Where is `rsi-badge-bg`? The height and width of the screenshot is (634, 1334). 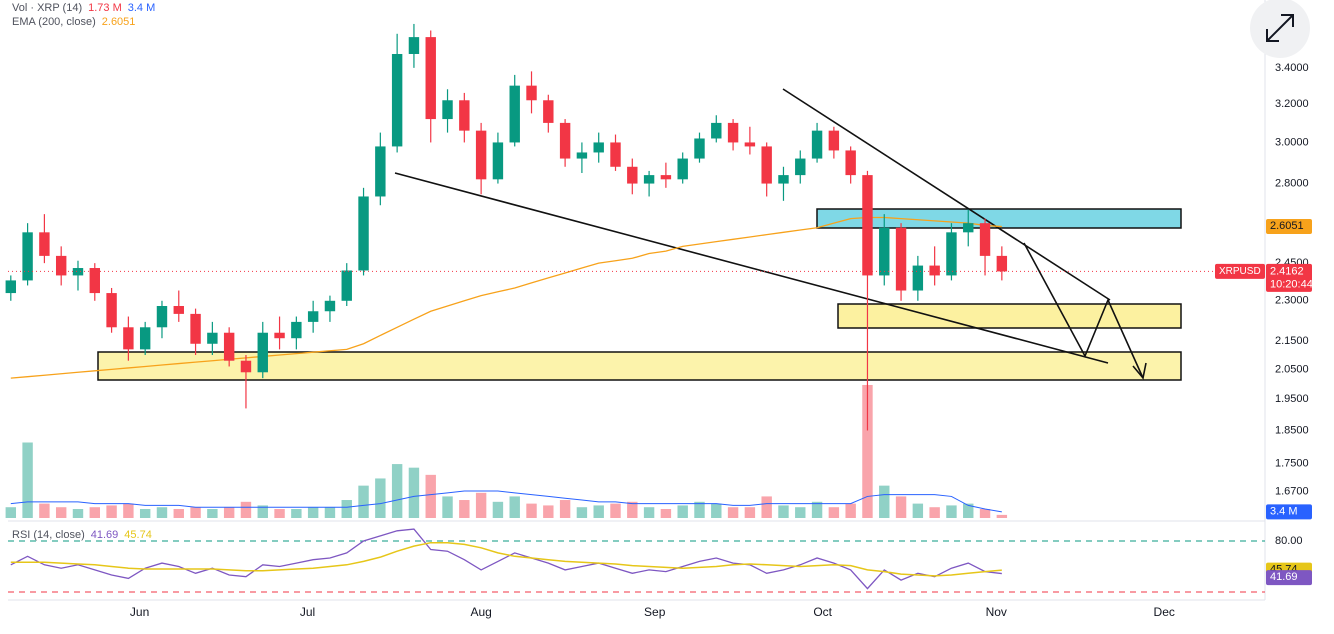 rsi-badge-bg is located at coordinates (1289, 578).